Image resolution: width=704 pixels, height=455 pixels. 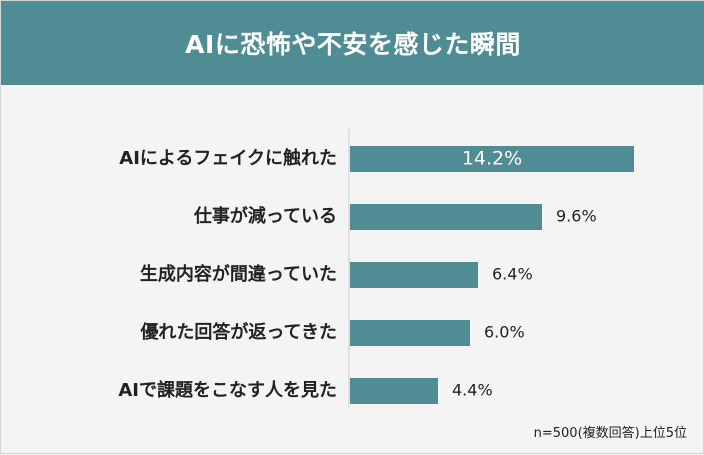 I want to click on category-label: AIによるフェイクに触れた, so click(x=228, y=158).